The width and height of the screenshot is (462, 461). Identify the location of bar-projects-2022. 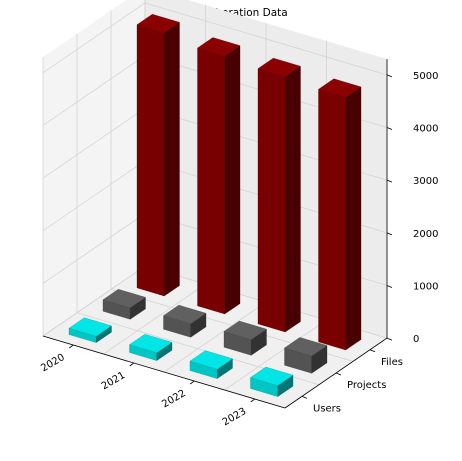
(245, 338).